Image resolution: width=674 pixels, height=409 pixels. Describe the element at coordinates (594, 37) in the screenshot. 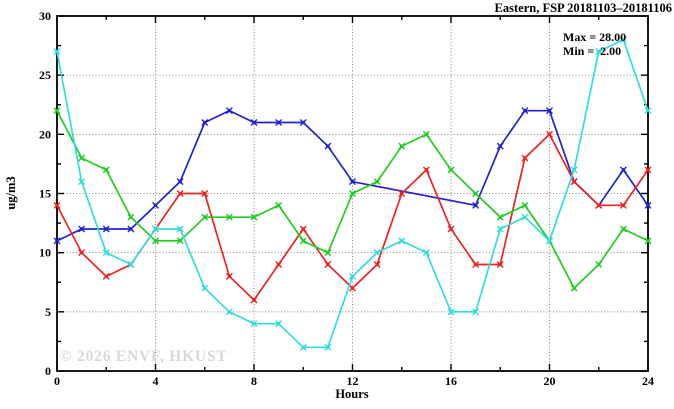

I see `max-annotation: Max = 28.00` at that location.